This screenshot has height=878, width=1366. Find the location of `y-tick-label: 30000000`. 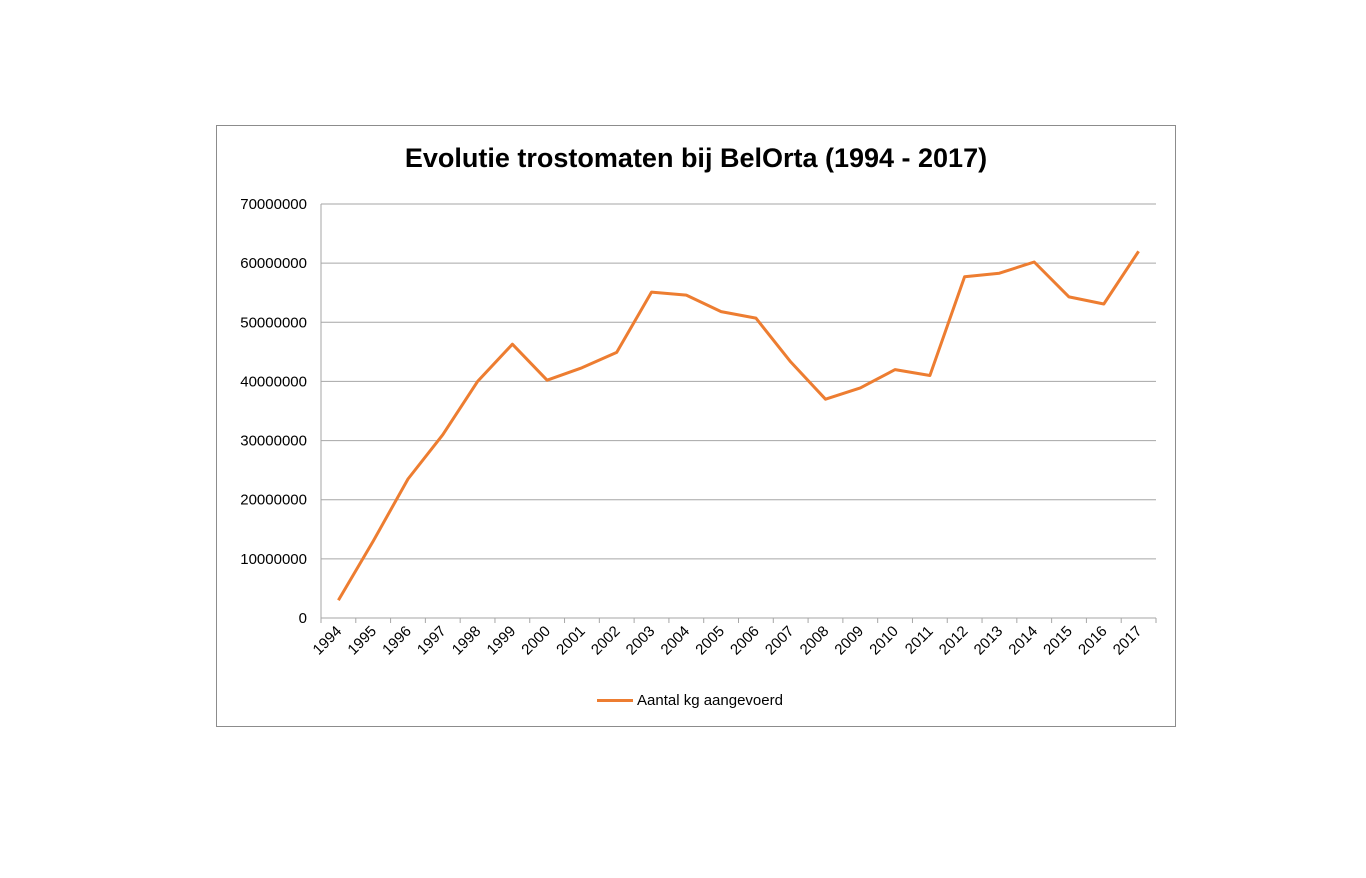

y-tick-label: 30000000 is located at coordinates (273, 441).